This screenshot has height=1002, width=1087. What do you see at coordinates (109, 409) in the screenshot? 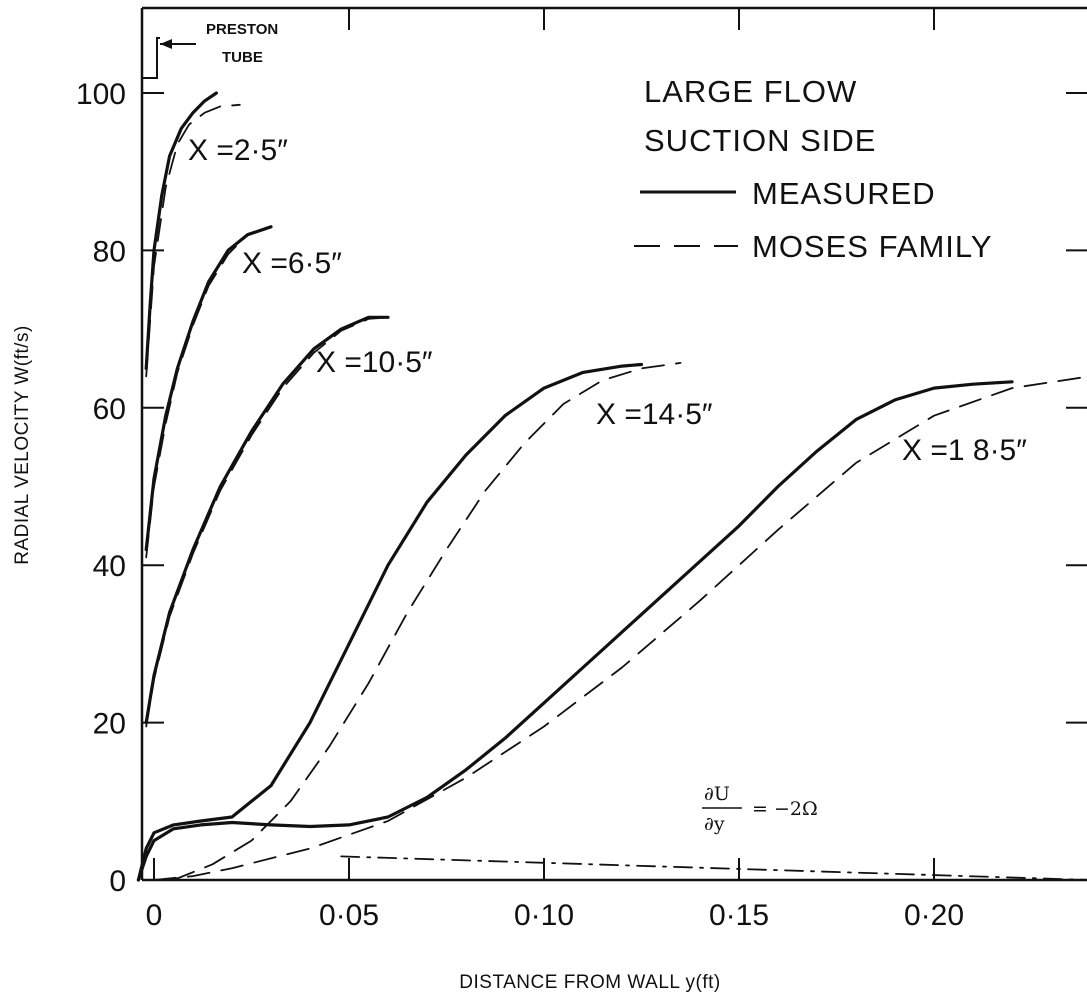
I see `y-tick-label: 60` at bounding box center [109, 409].